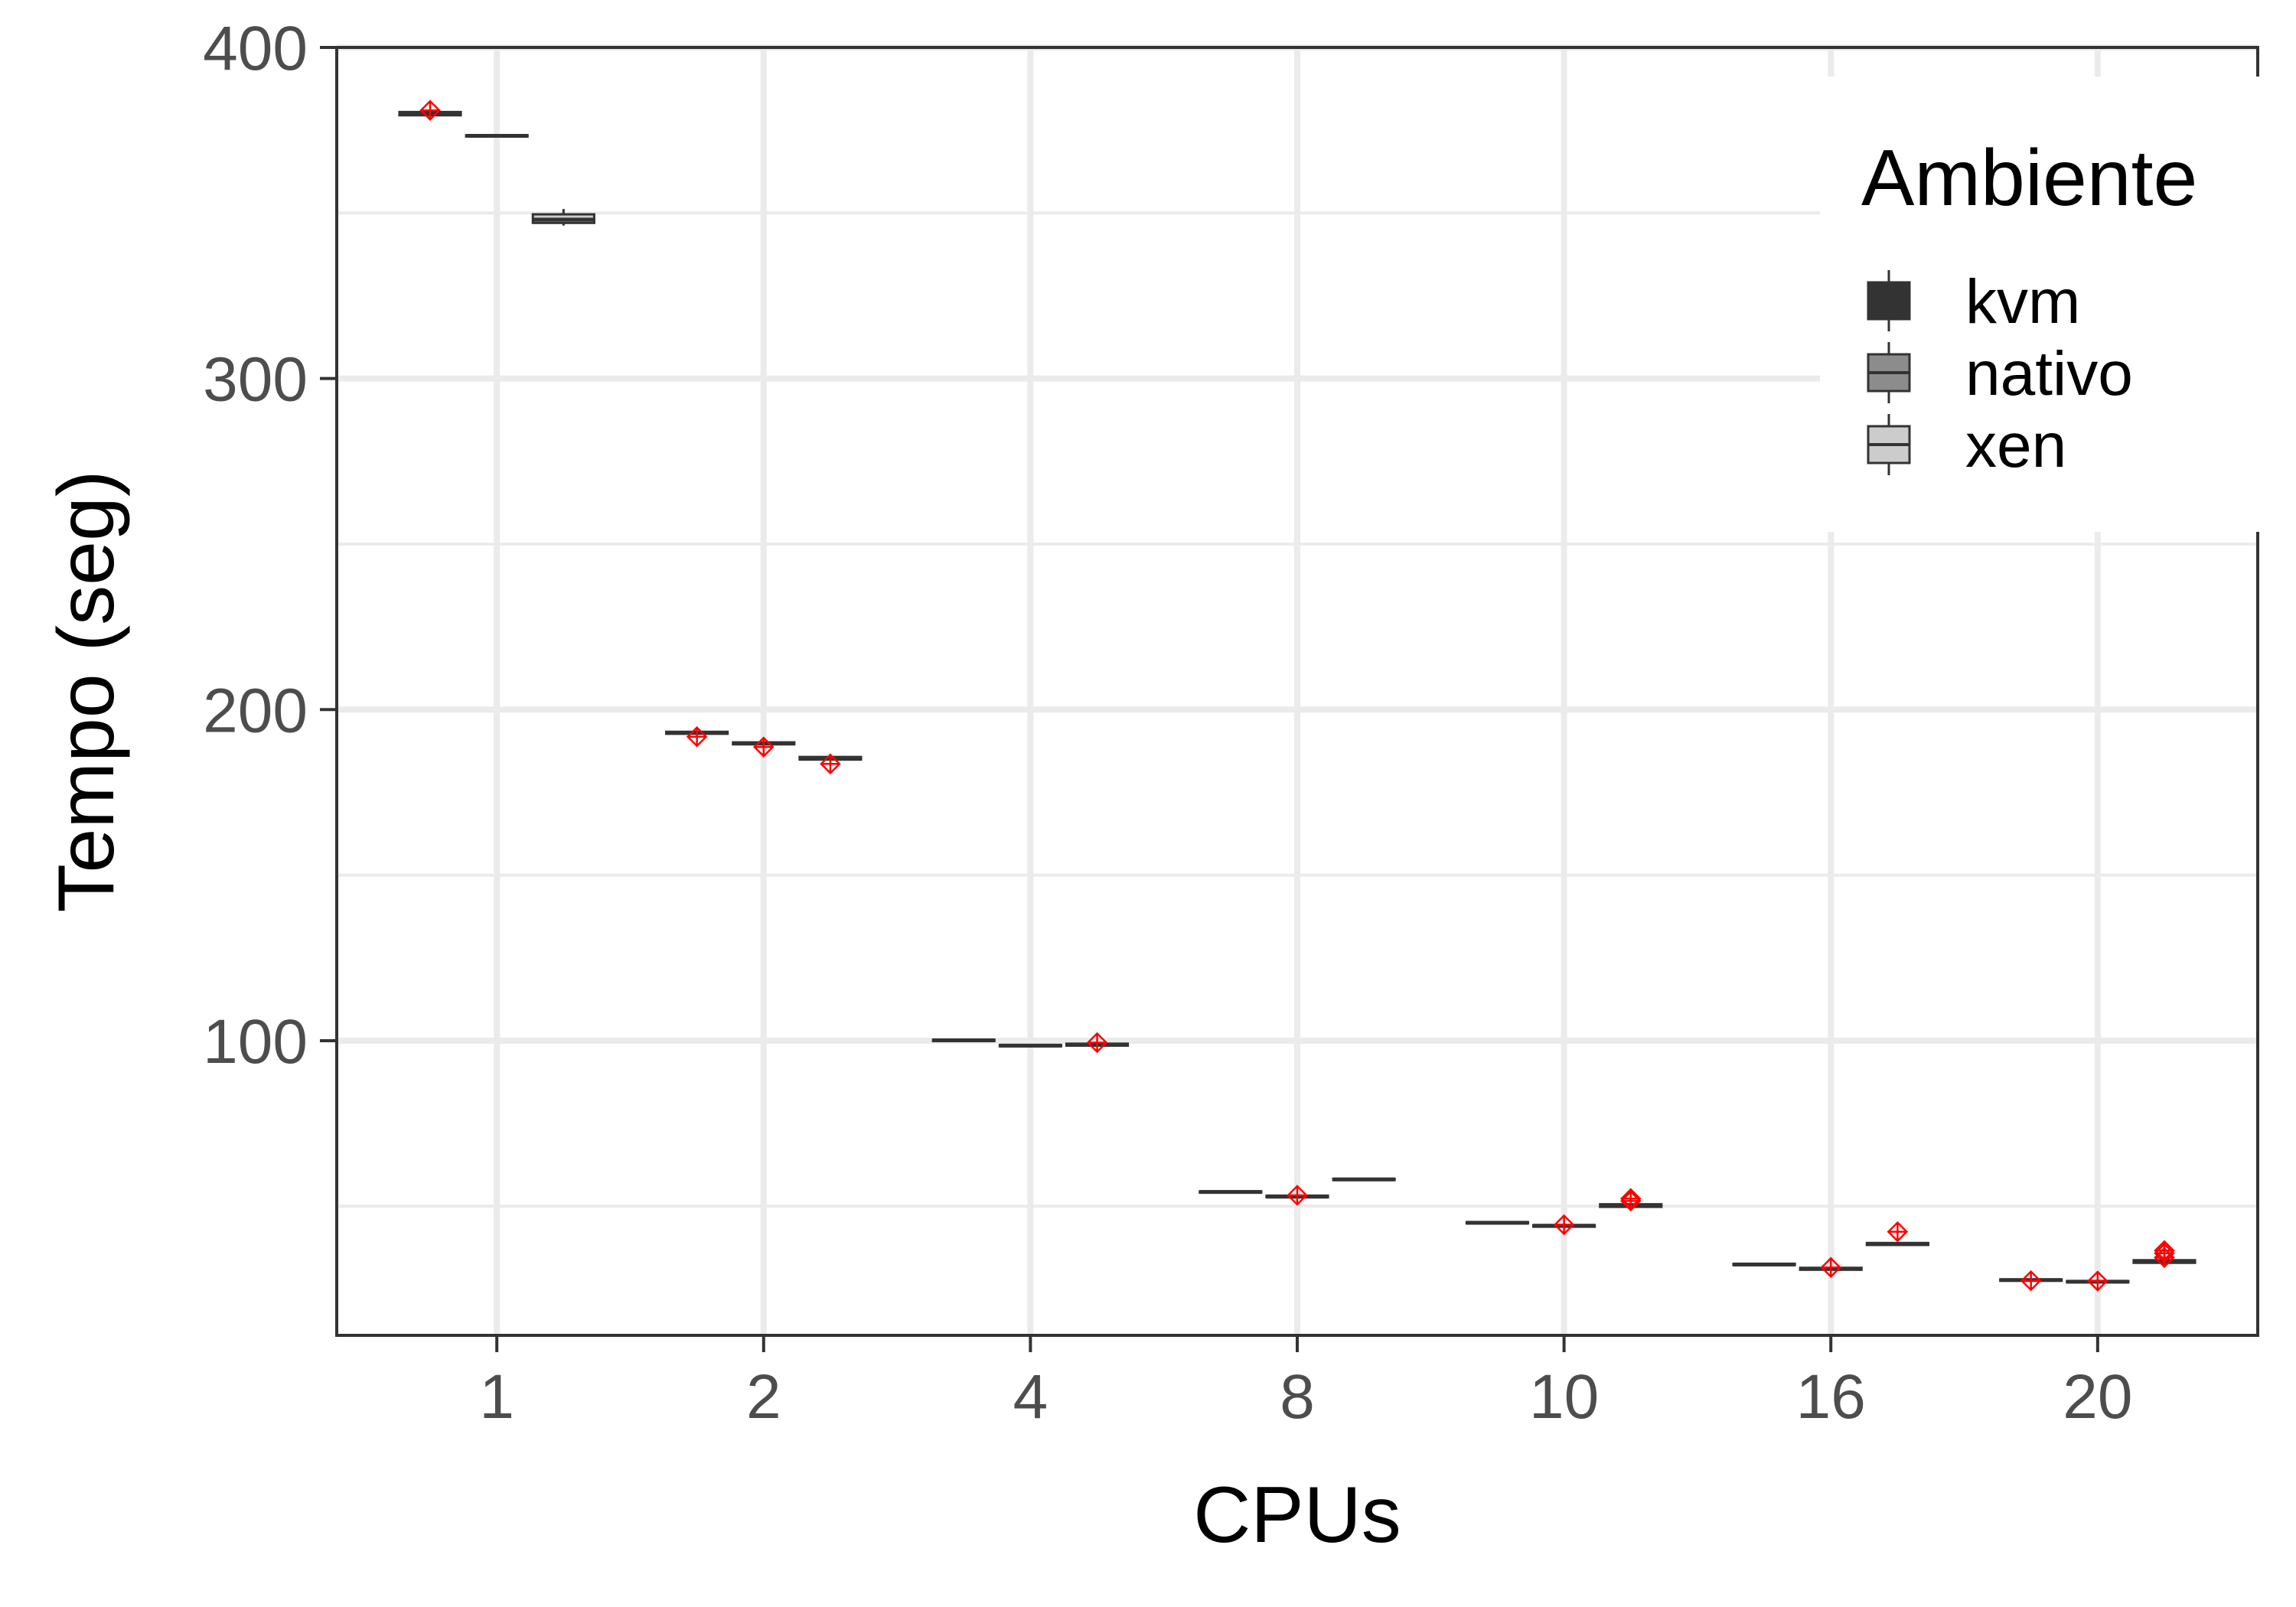 The width and height of the screenshot is (2296, 1607). What do you see at coordinates (1297, 1515) in the screenshot?
I see `x-axis-title: CPUs` at bounding box center [1297, 1515].